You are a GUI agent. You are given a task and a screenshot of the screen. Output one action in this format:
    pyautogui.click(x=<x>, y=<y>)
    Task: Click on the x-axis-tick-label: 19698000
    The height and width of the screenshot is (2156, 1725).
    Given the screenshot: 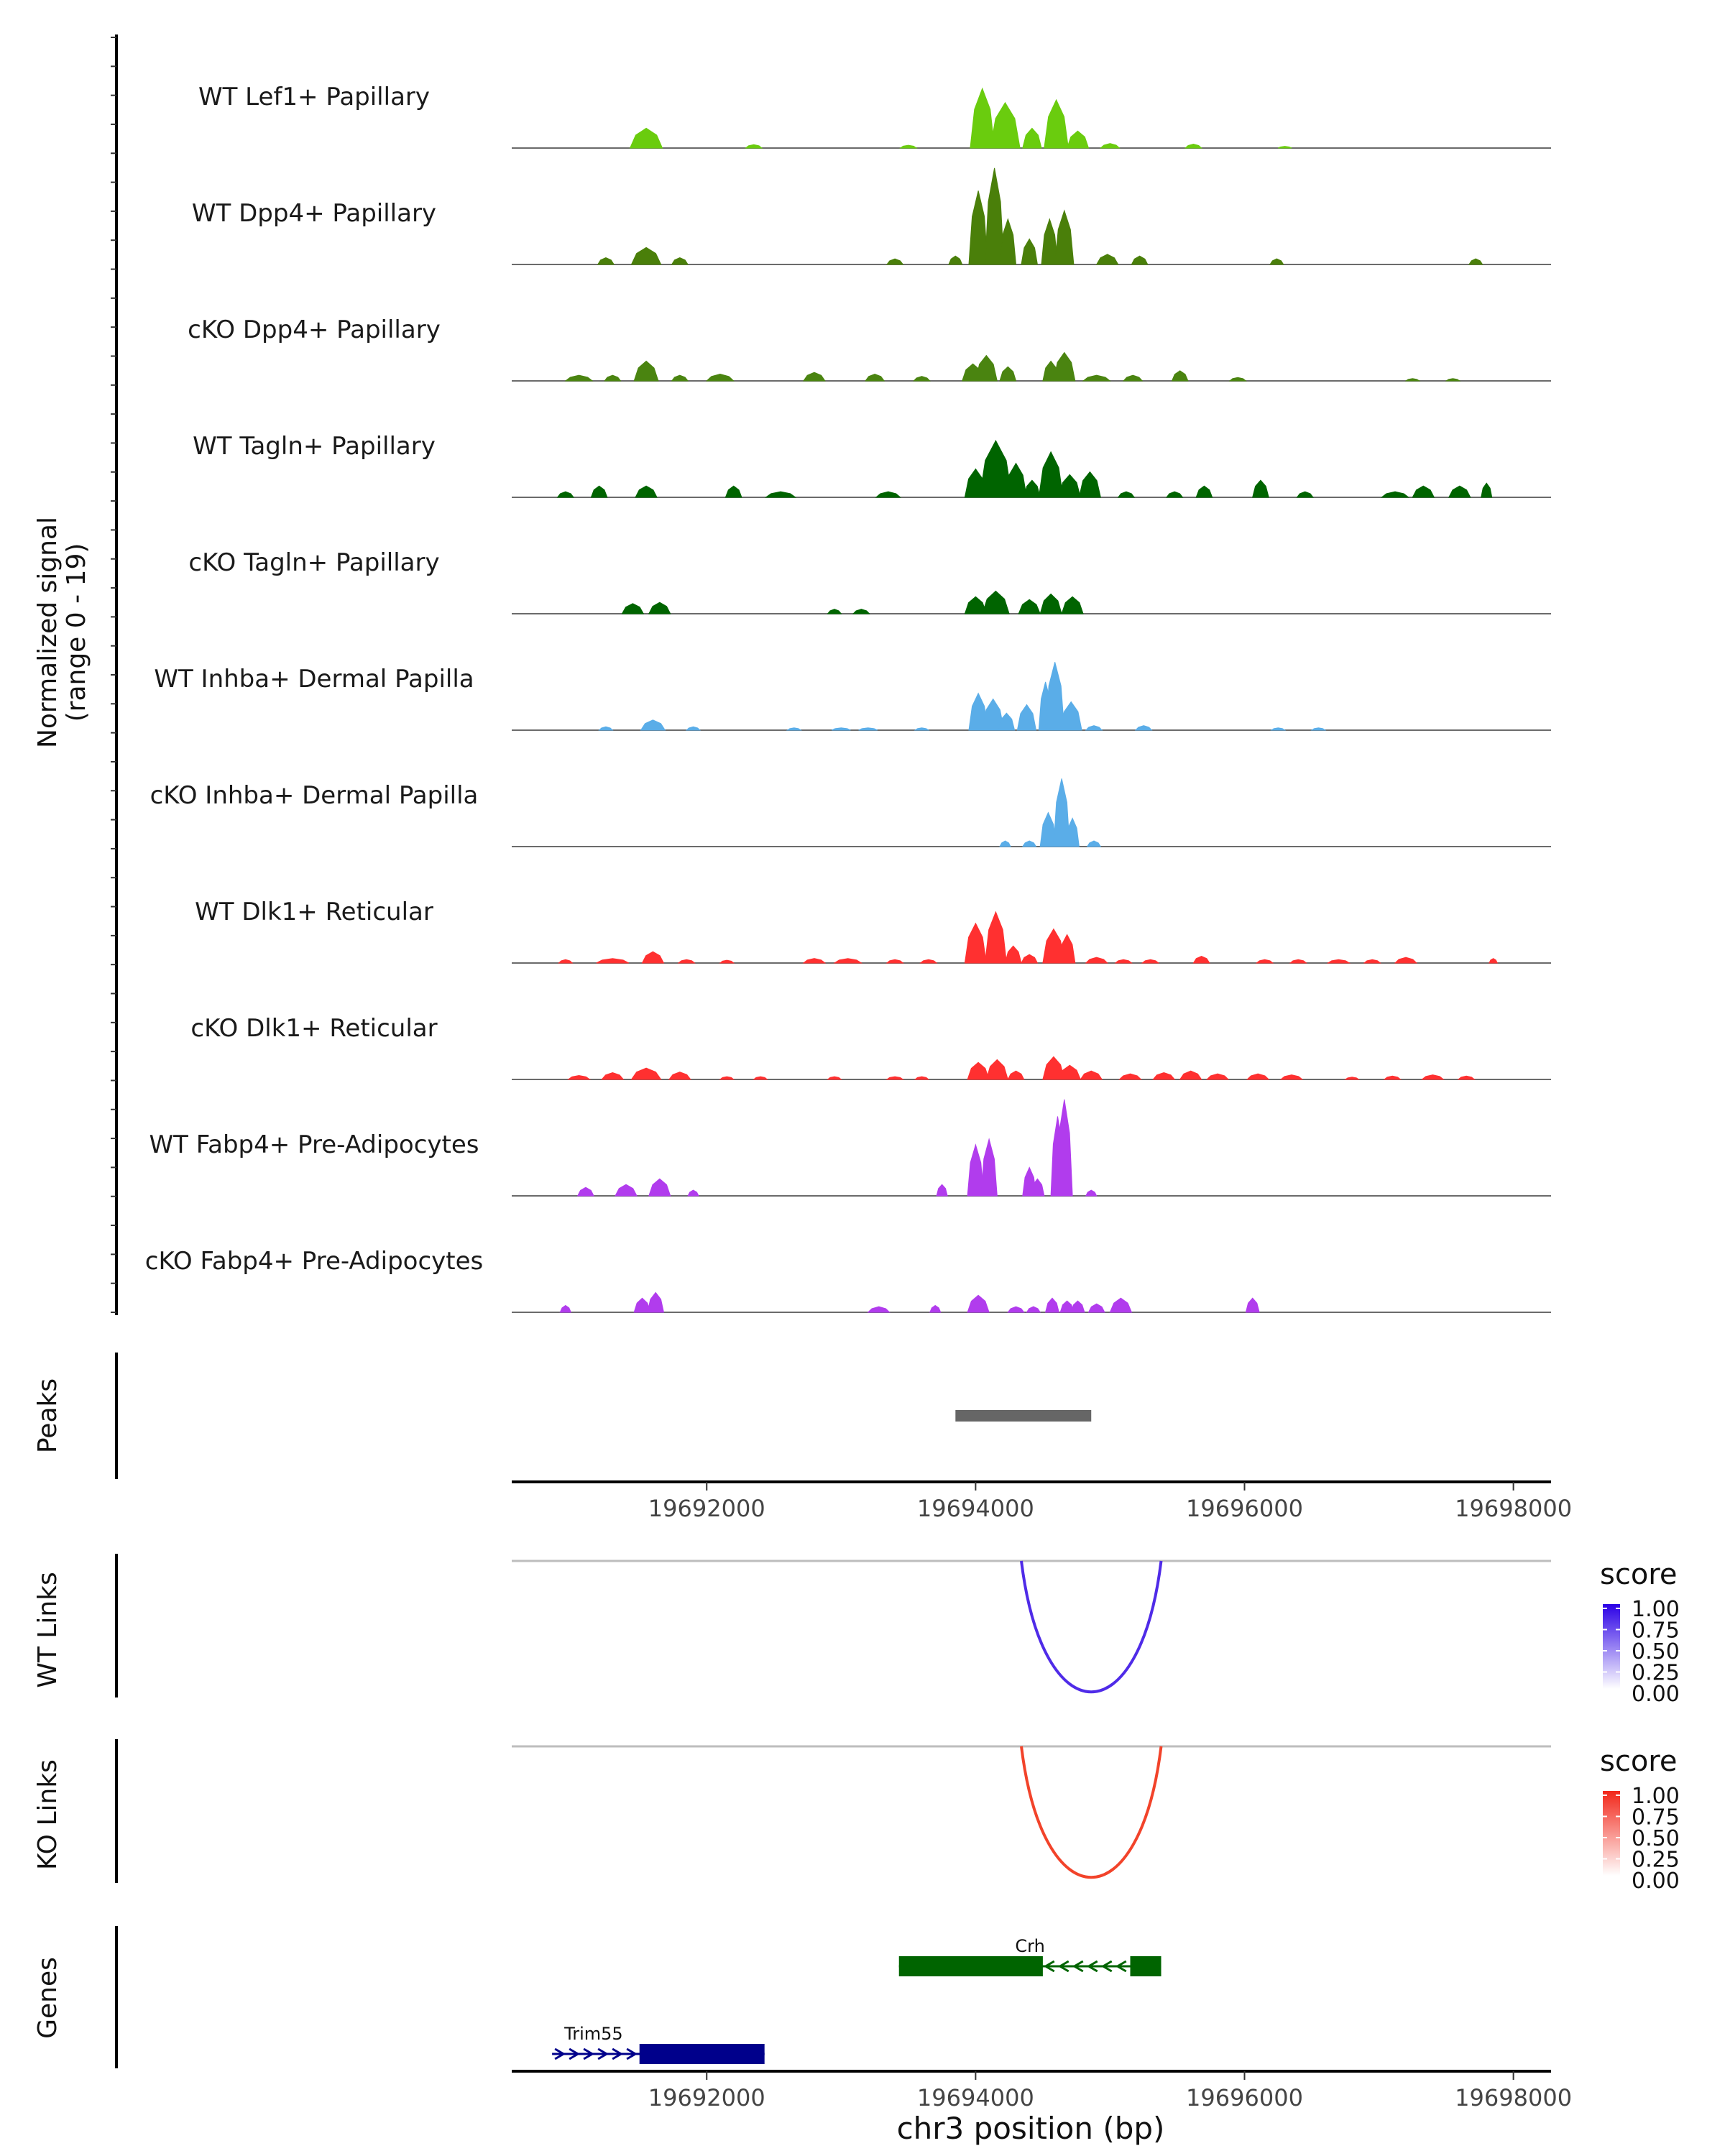 What is the action you would take?
    pyautogui.click(x=1513, y=2097)
    